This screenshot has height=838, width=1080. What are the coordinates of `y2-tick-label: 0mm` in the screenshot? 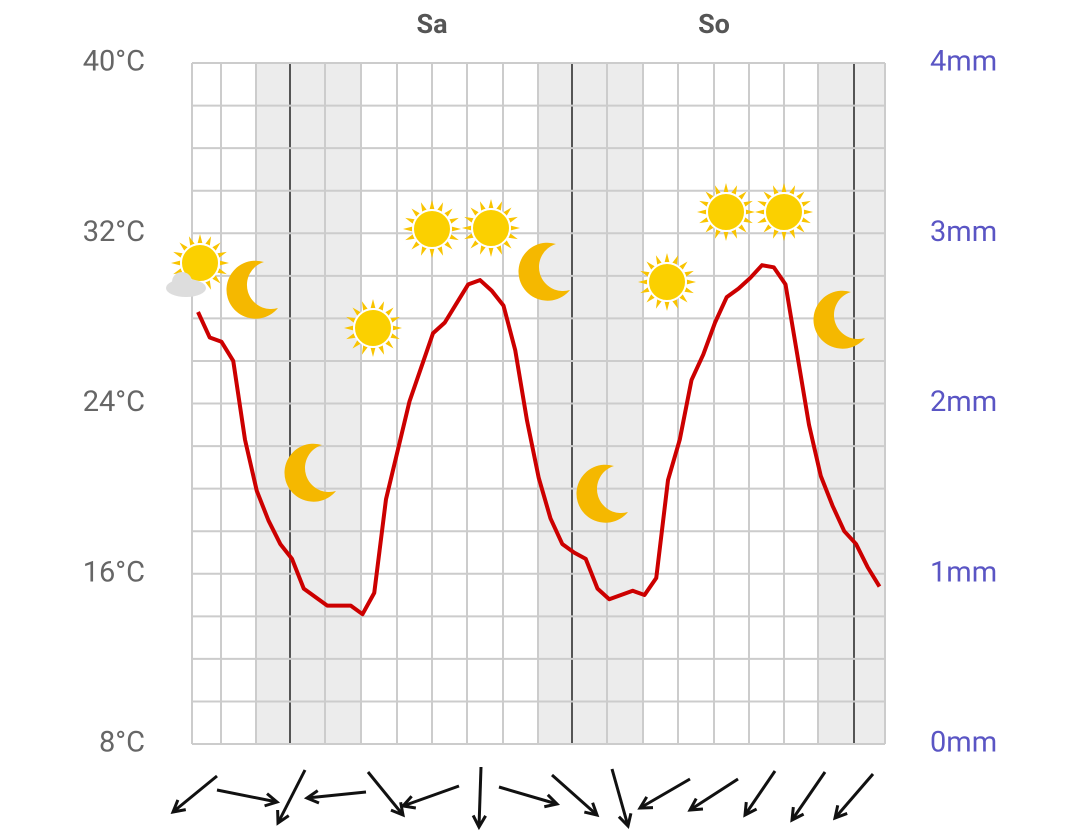 It's located at (963, 743).